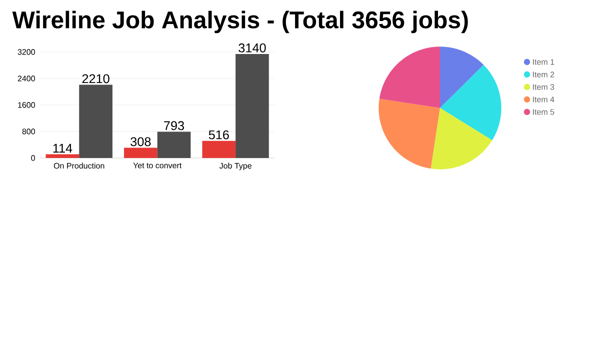 This screenshot has width=600, height=338. Describe the element at coordinates (252, 47) in the screenshot. I see `data-label: 3140` at that location.